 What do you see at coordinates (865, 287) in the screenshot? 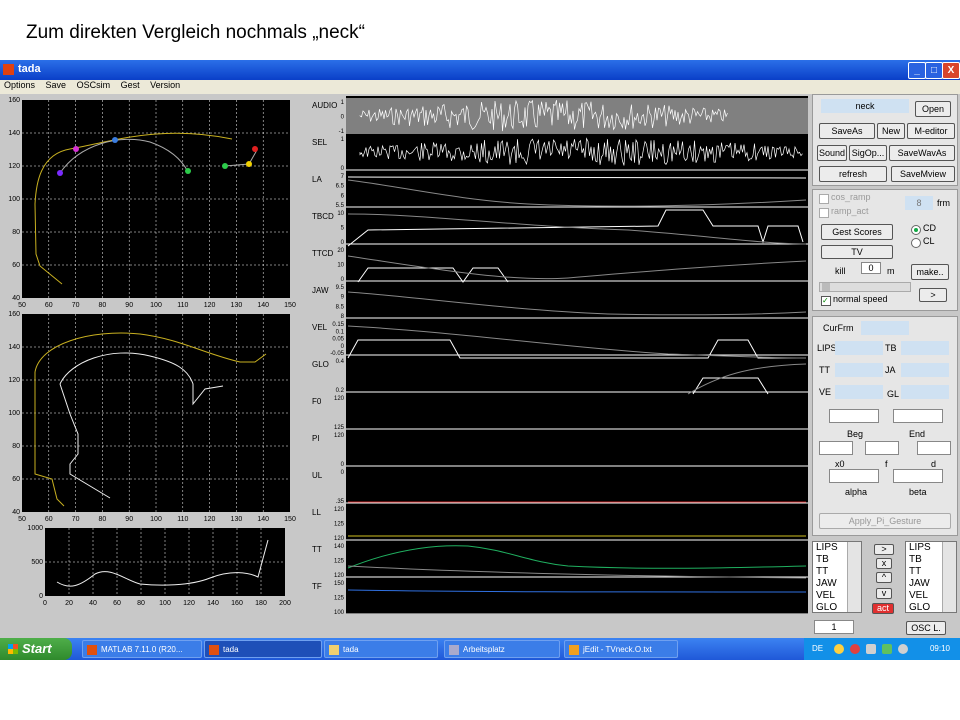
I see `speed-slider` at bounding box center [865, 287].